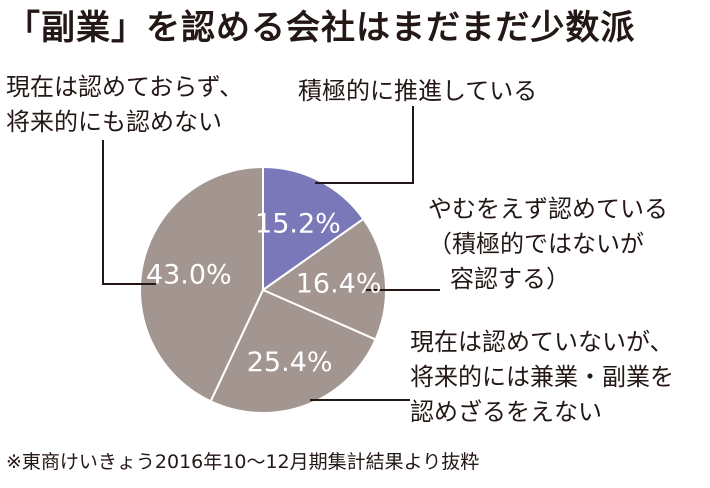  I want to click on slice-2-label-line-0: 現在は認めていないが、, so click(542, 342).